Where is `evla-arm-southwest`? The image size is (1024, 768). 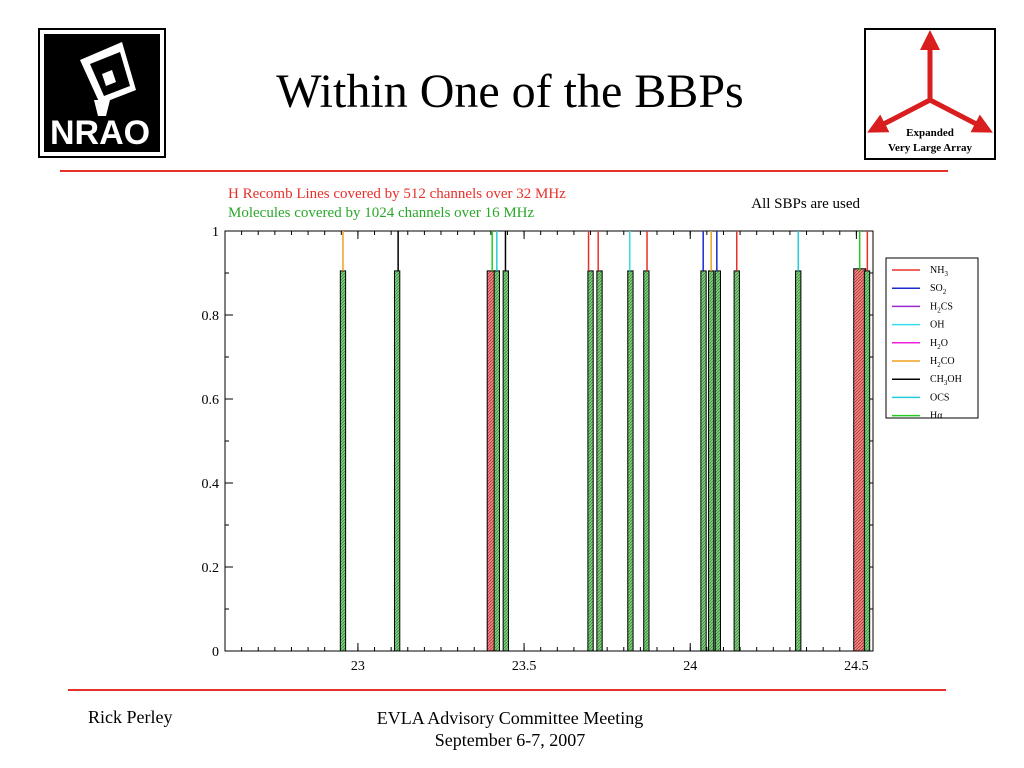
evla-arm-southwest is located at coordinates (899, 115).